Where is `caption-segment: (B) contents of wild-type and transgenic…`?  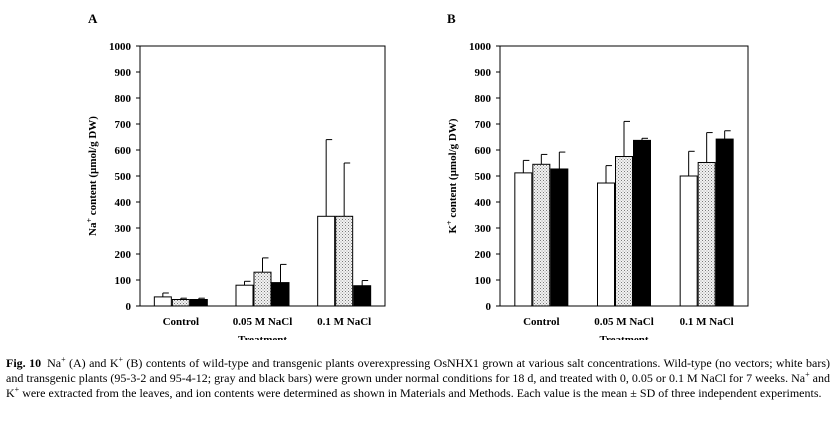
caption-segment: (B) contents of wild-type and transgenic… is located at coordinates (418, 370).